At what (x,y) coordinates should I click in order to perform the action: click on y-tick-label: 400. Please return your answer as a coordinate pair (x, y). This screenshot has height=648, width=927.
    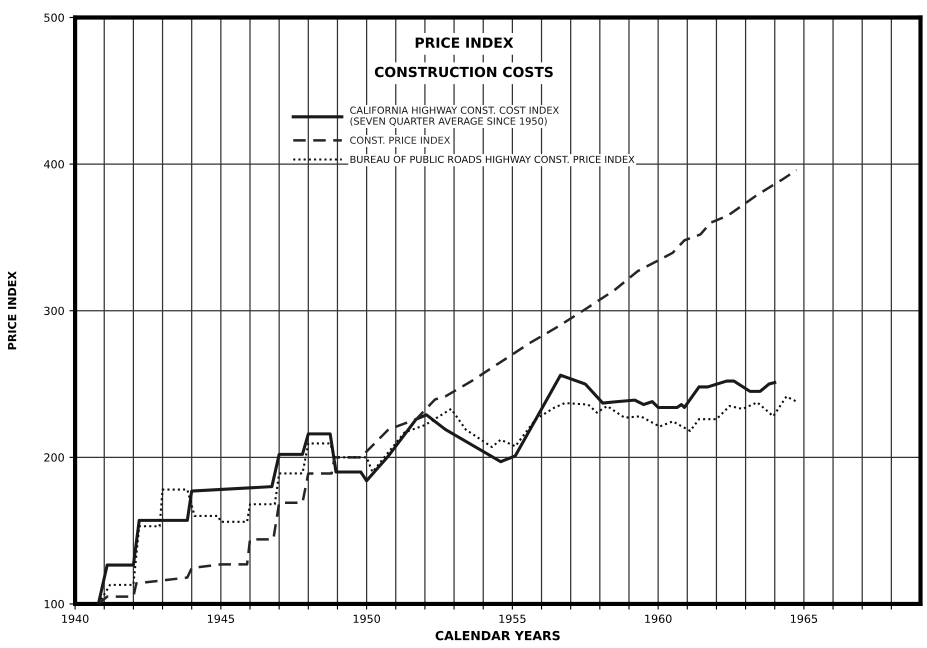
    Looking at the image, I should click on (54, 164).